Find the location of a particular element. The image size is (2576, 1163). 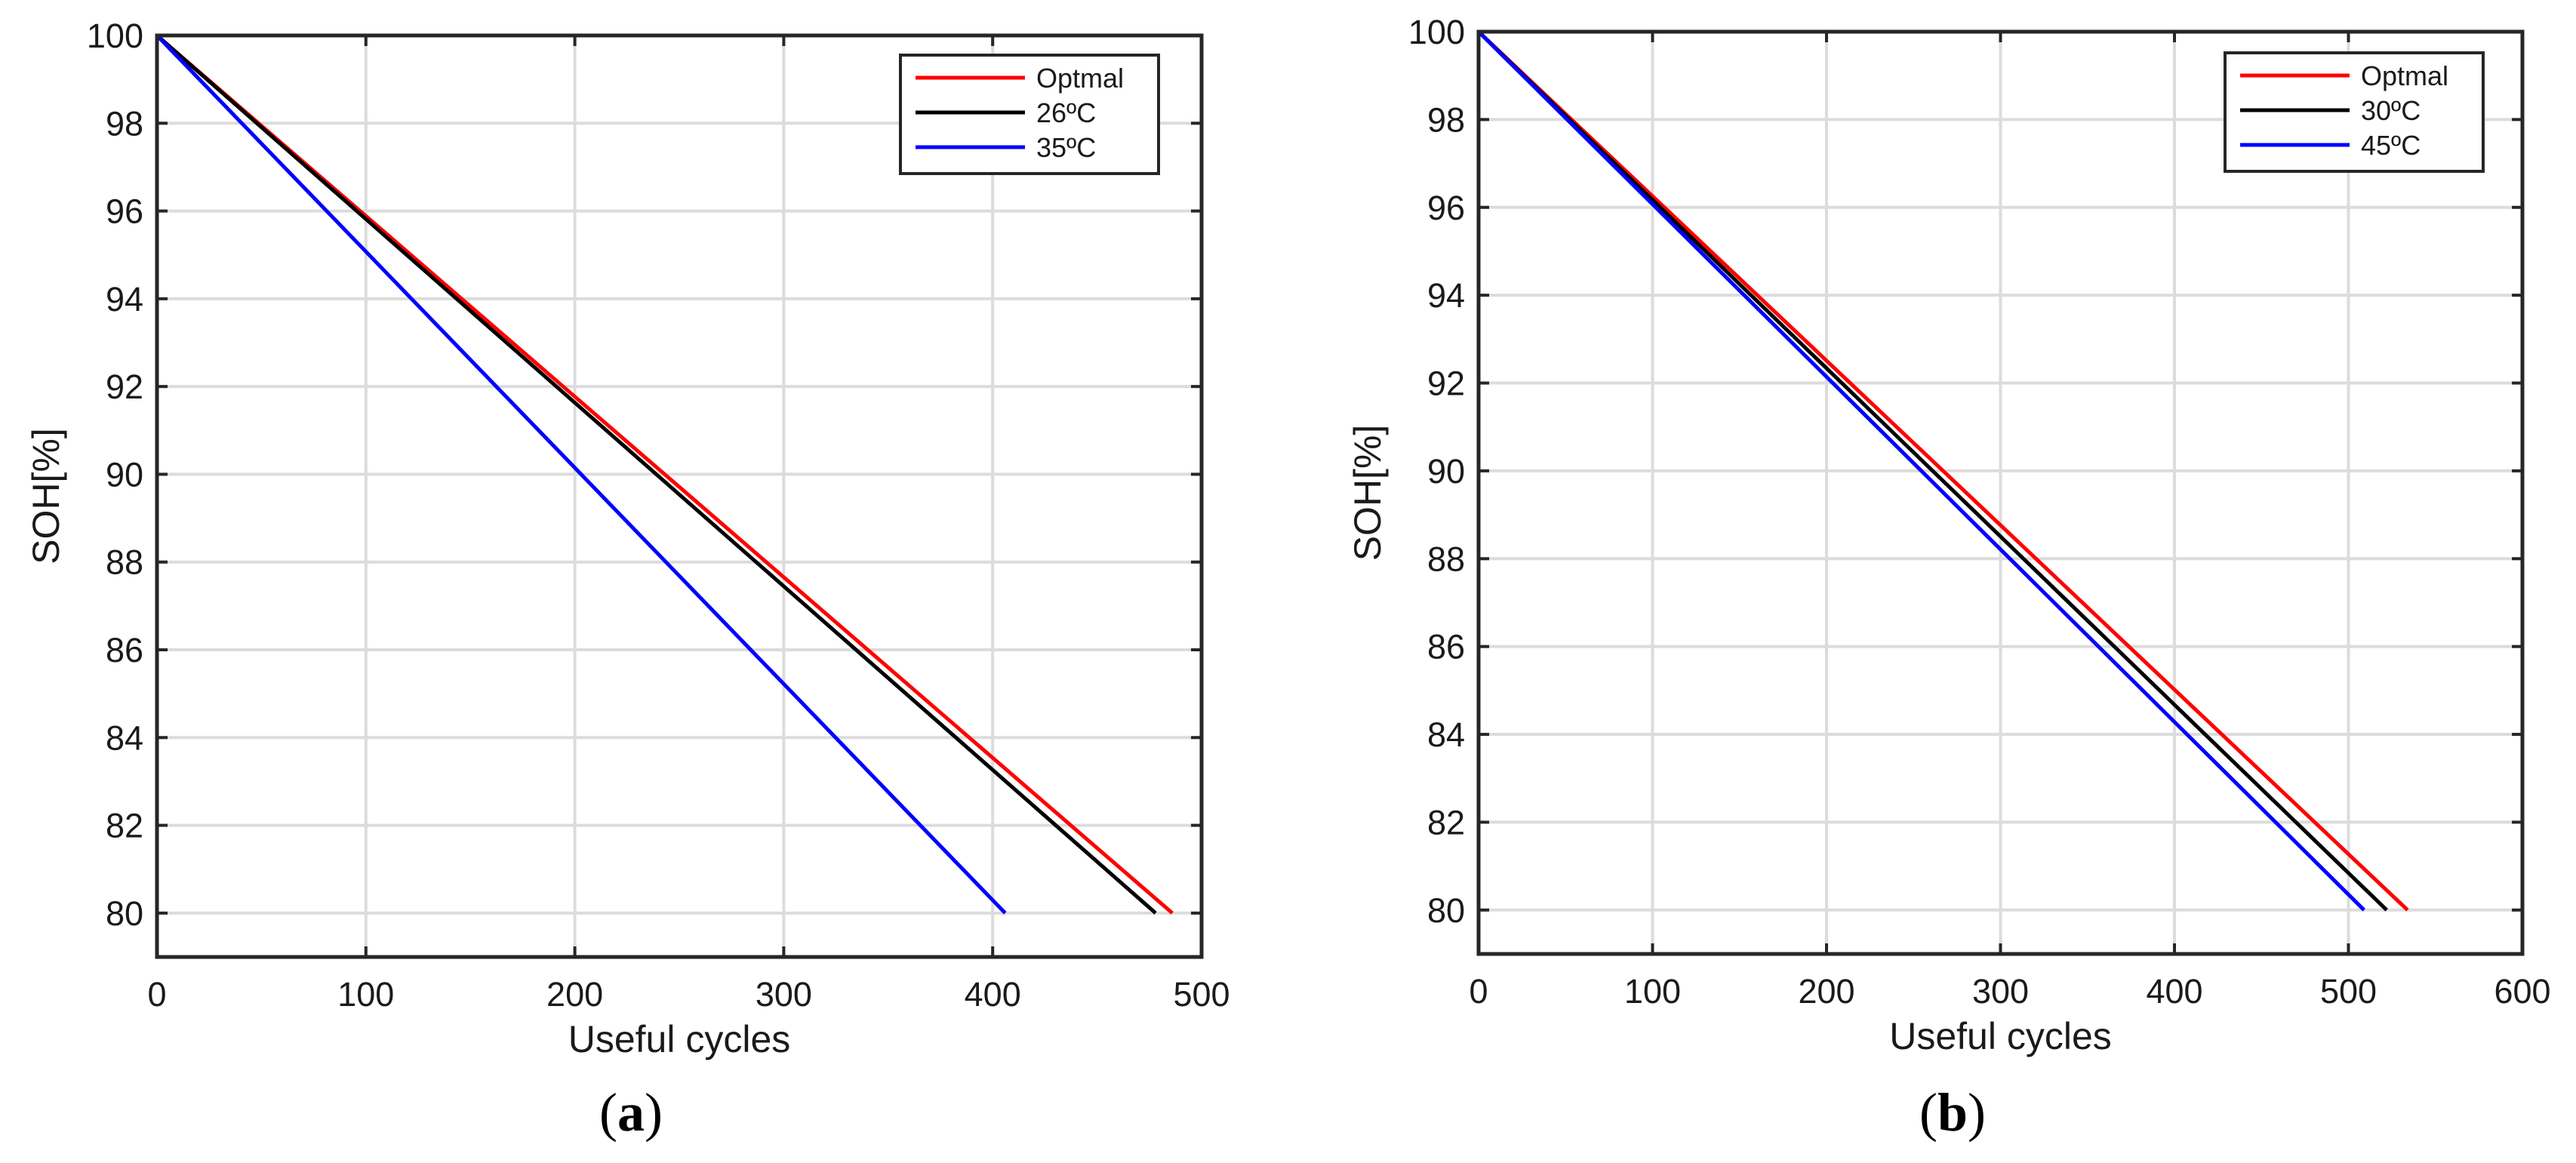

legend-label: 26ºC is located at coordinates (1066, 112).